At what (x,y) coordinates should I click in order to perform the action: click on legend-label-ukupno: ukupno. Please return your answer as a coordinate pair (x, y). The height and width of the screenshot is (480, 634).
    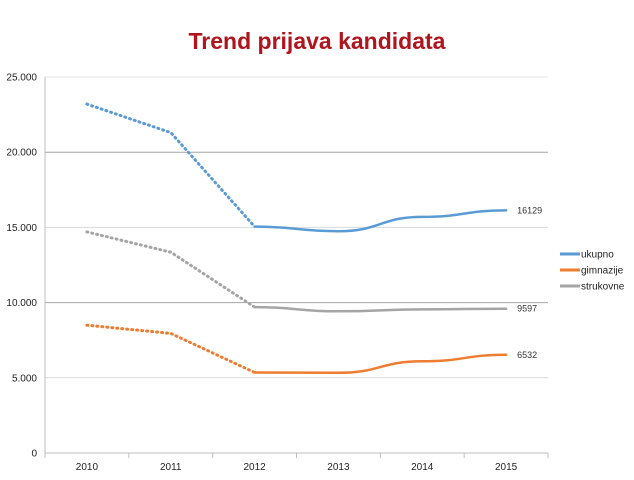
    Looking at the image, I should click on (597, 255).